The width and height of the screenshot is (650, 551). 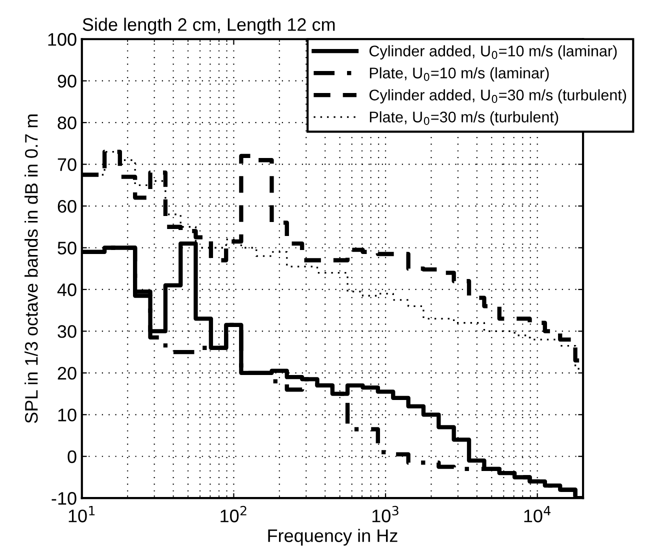 I want to click on y-tick-label: 100, so click(x=62, y=39).